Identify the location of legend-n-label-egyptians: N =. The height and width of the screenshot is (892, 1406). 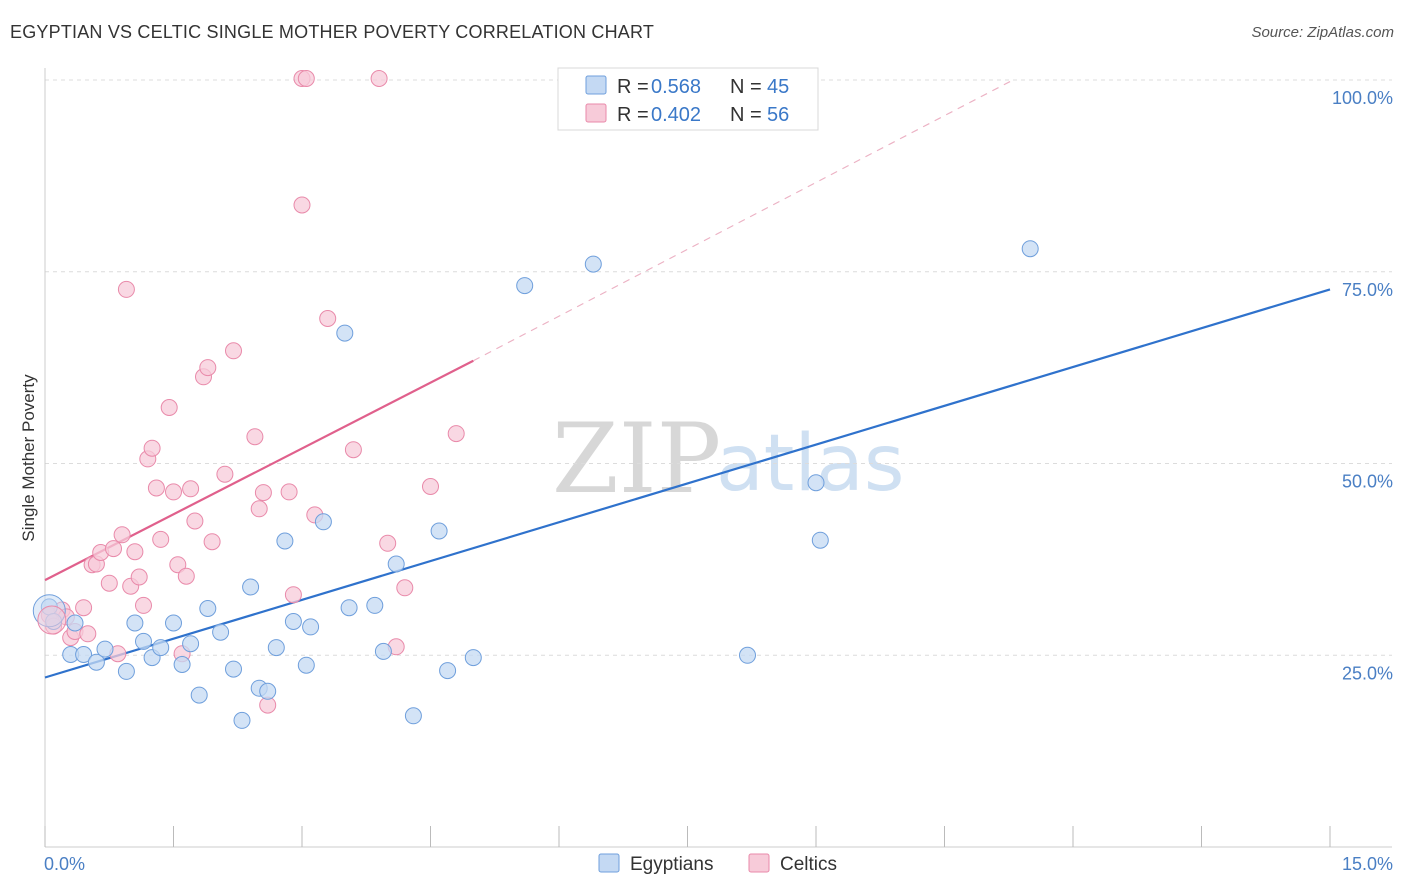
(746, 87).